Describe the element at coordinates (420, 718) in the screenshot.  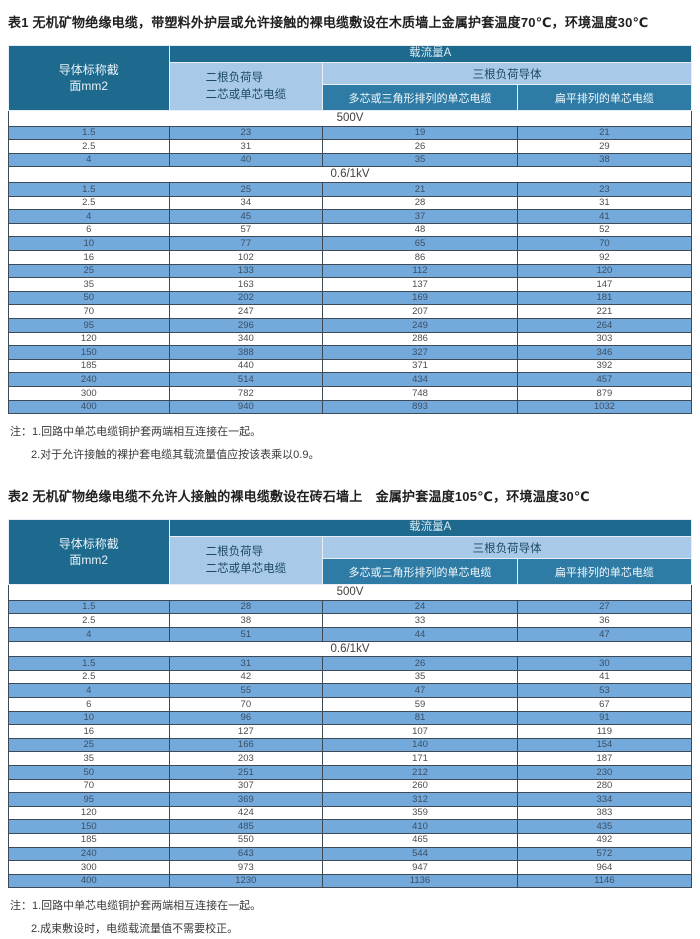
I see `table-cell: 81` at that location.